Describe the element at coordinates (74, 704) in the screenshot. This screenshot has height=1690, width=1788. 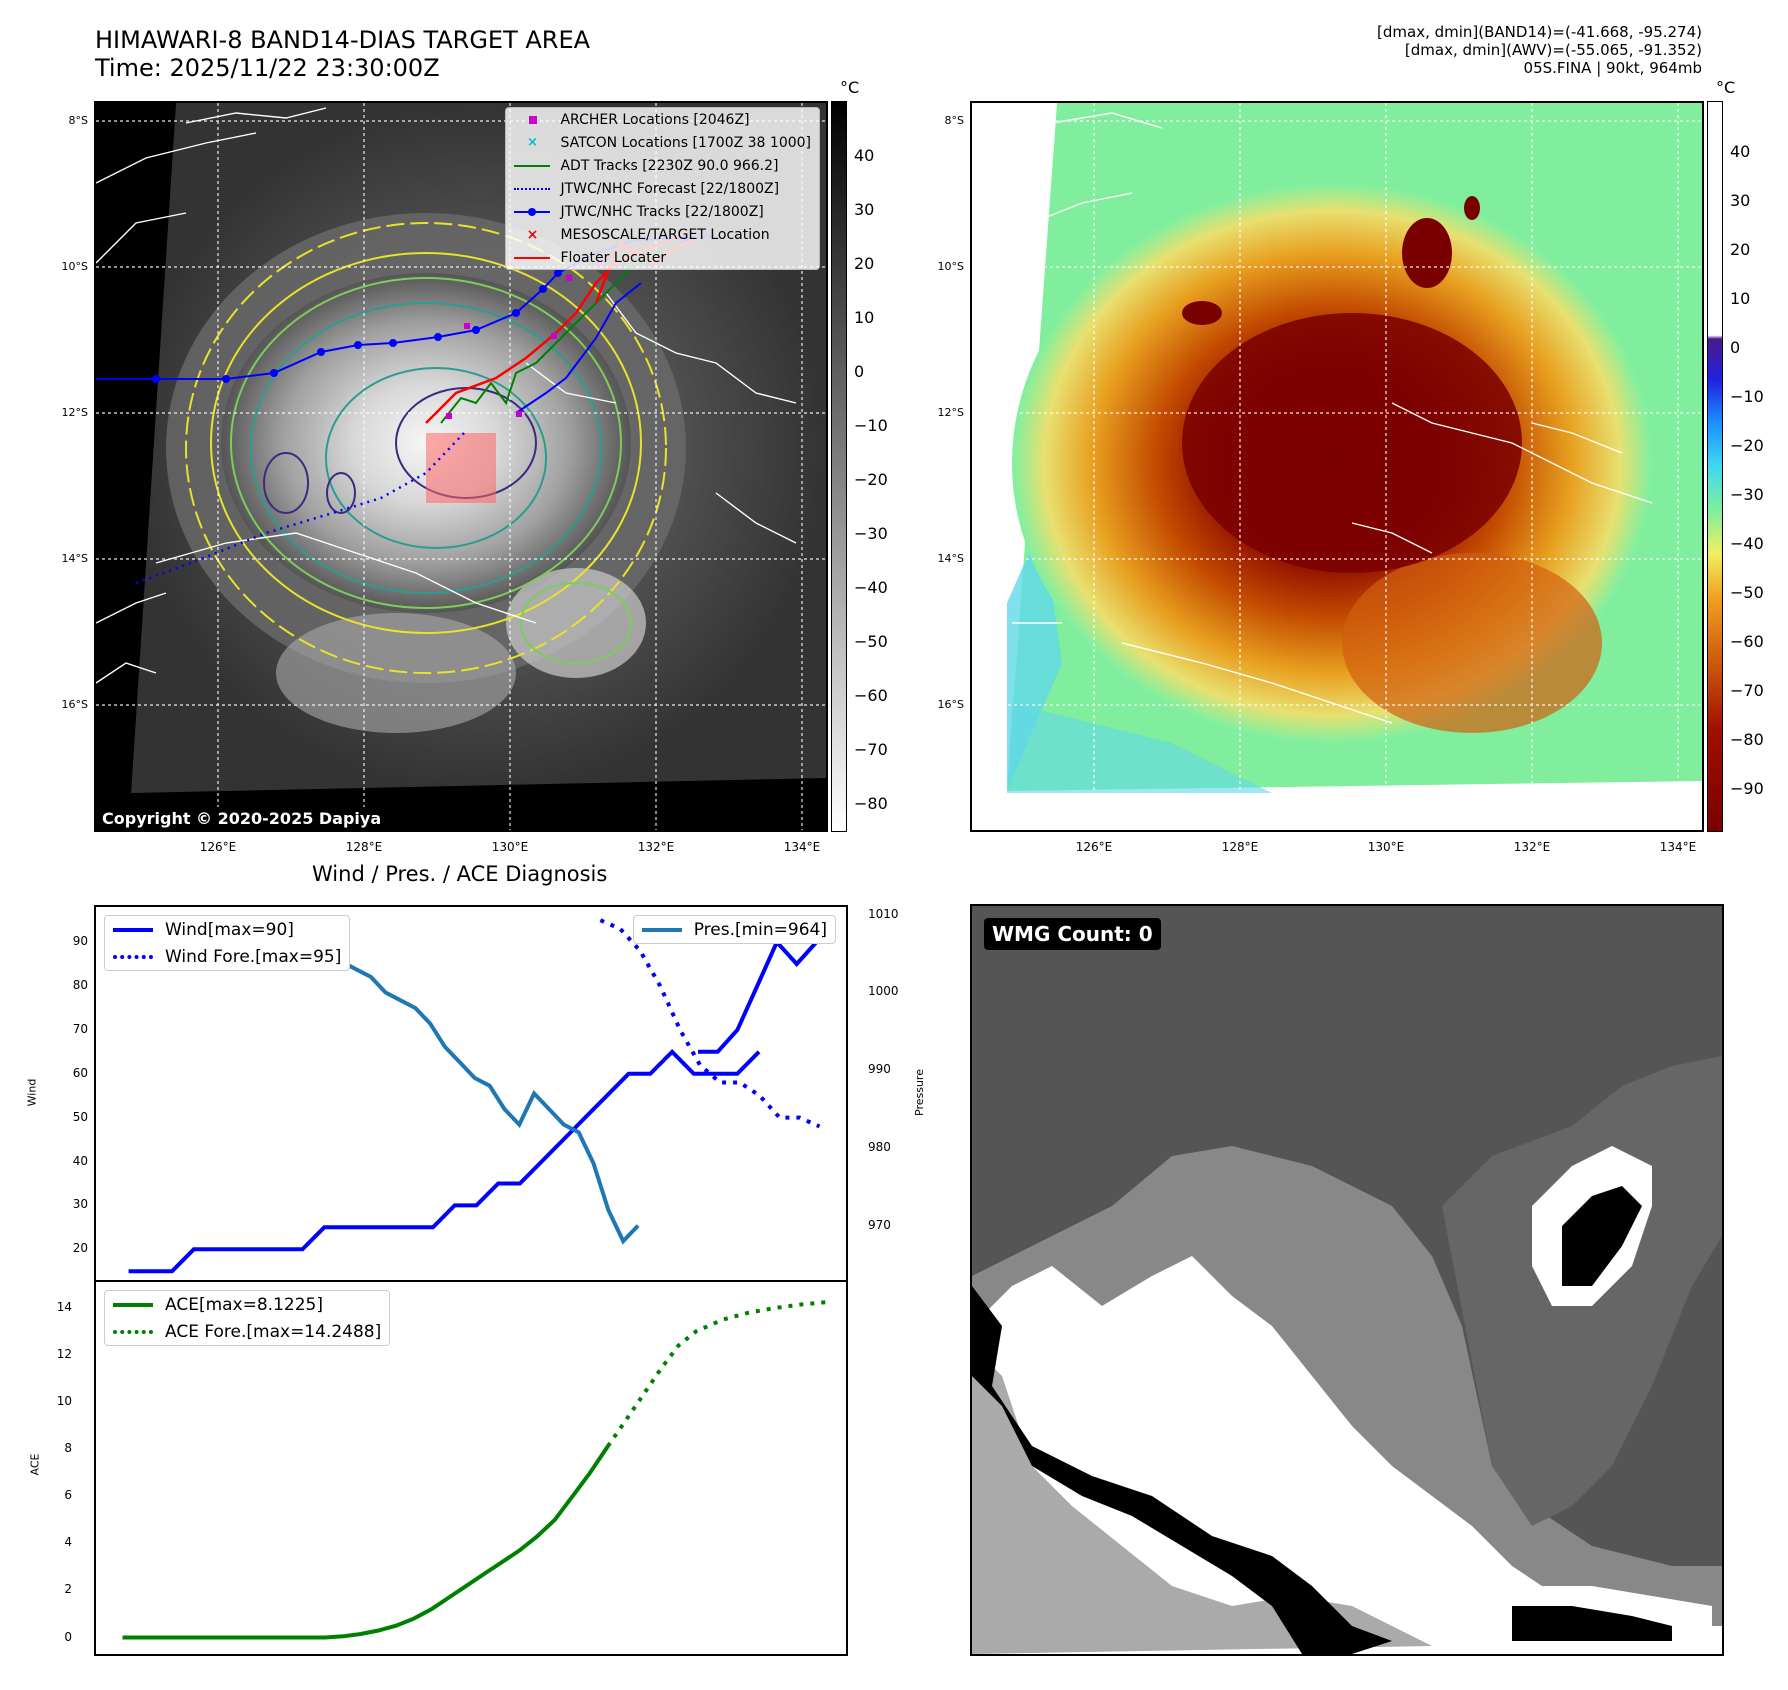
I see `ir-lat-label: 16°S` at that location.